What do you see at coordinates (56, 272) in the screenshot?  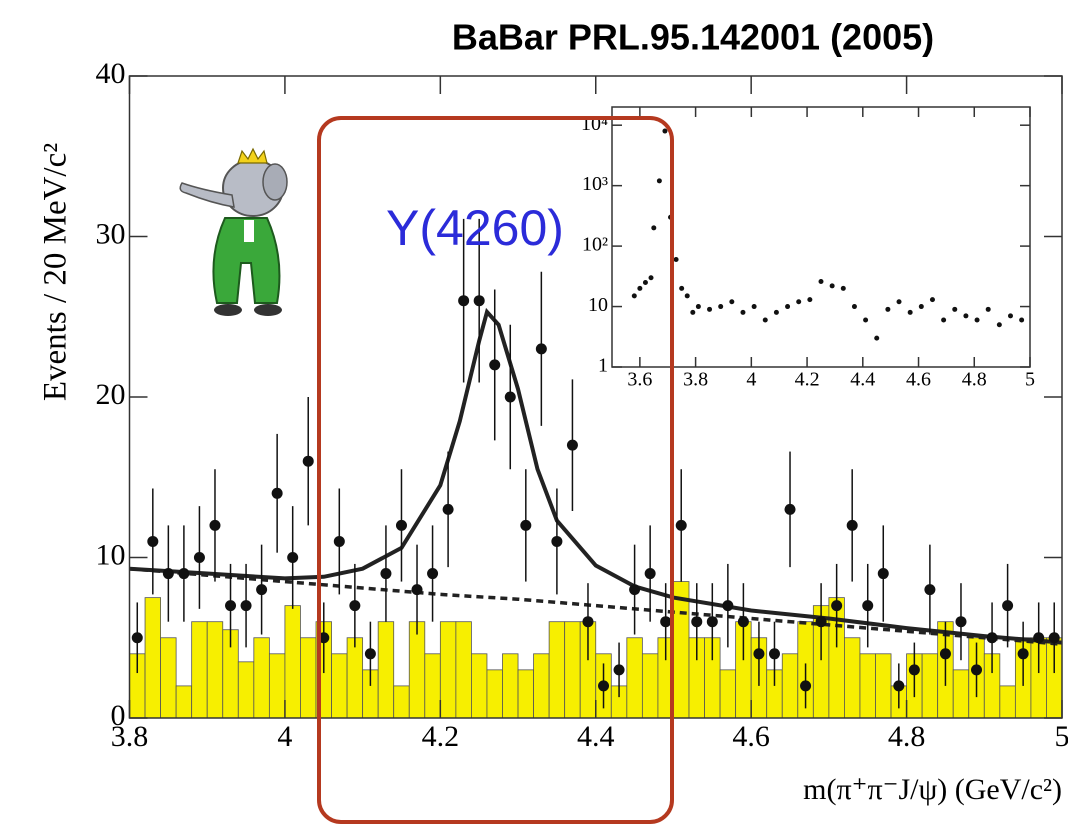 I see `y-axis-label: Events / 20 MeV/c²` at bounding box center [56, 272].